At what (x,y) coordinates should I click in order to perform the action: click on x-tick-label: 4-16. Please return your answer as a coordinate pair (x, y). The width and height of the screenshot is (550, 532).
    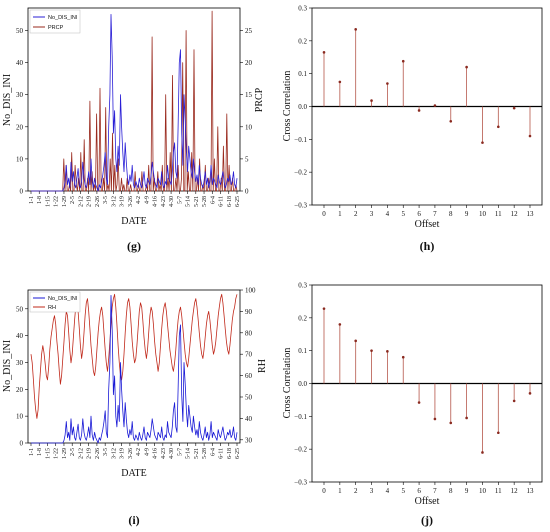
    Looking at the image, I should click on (156, 201).